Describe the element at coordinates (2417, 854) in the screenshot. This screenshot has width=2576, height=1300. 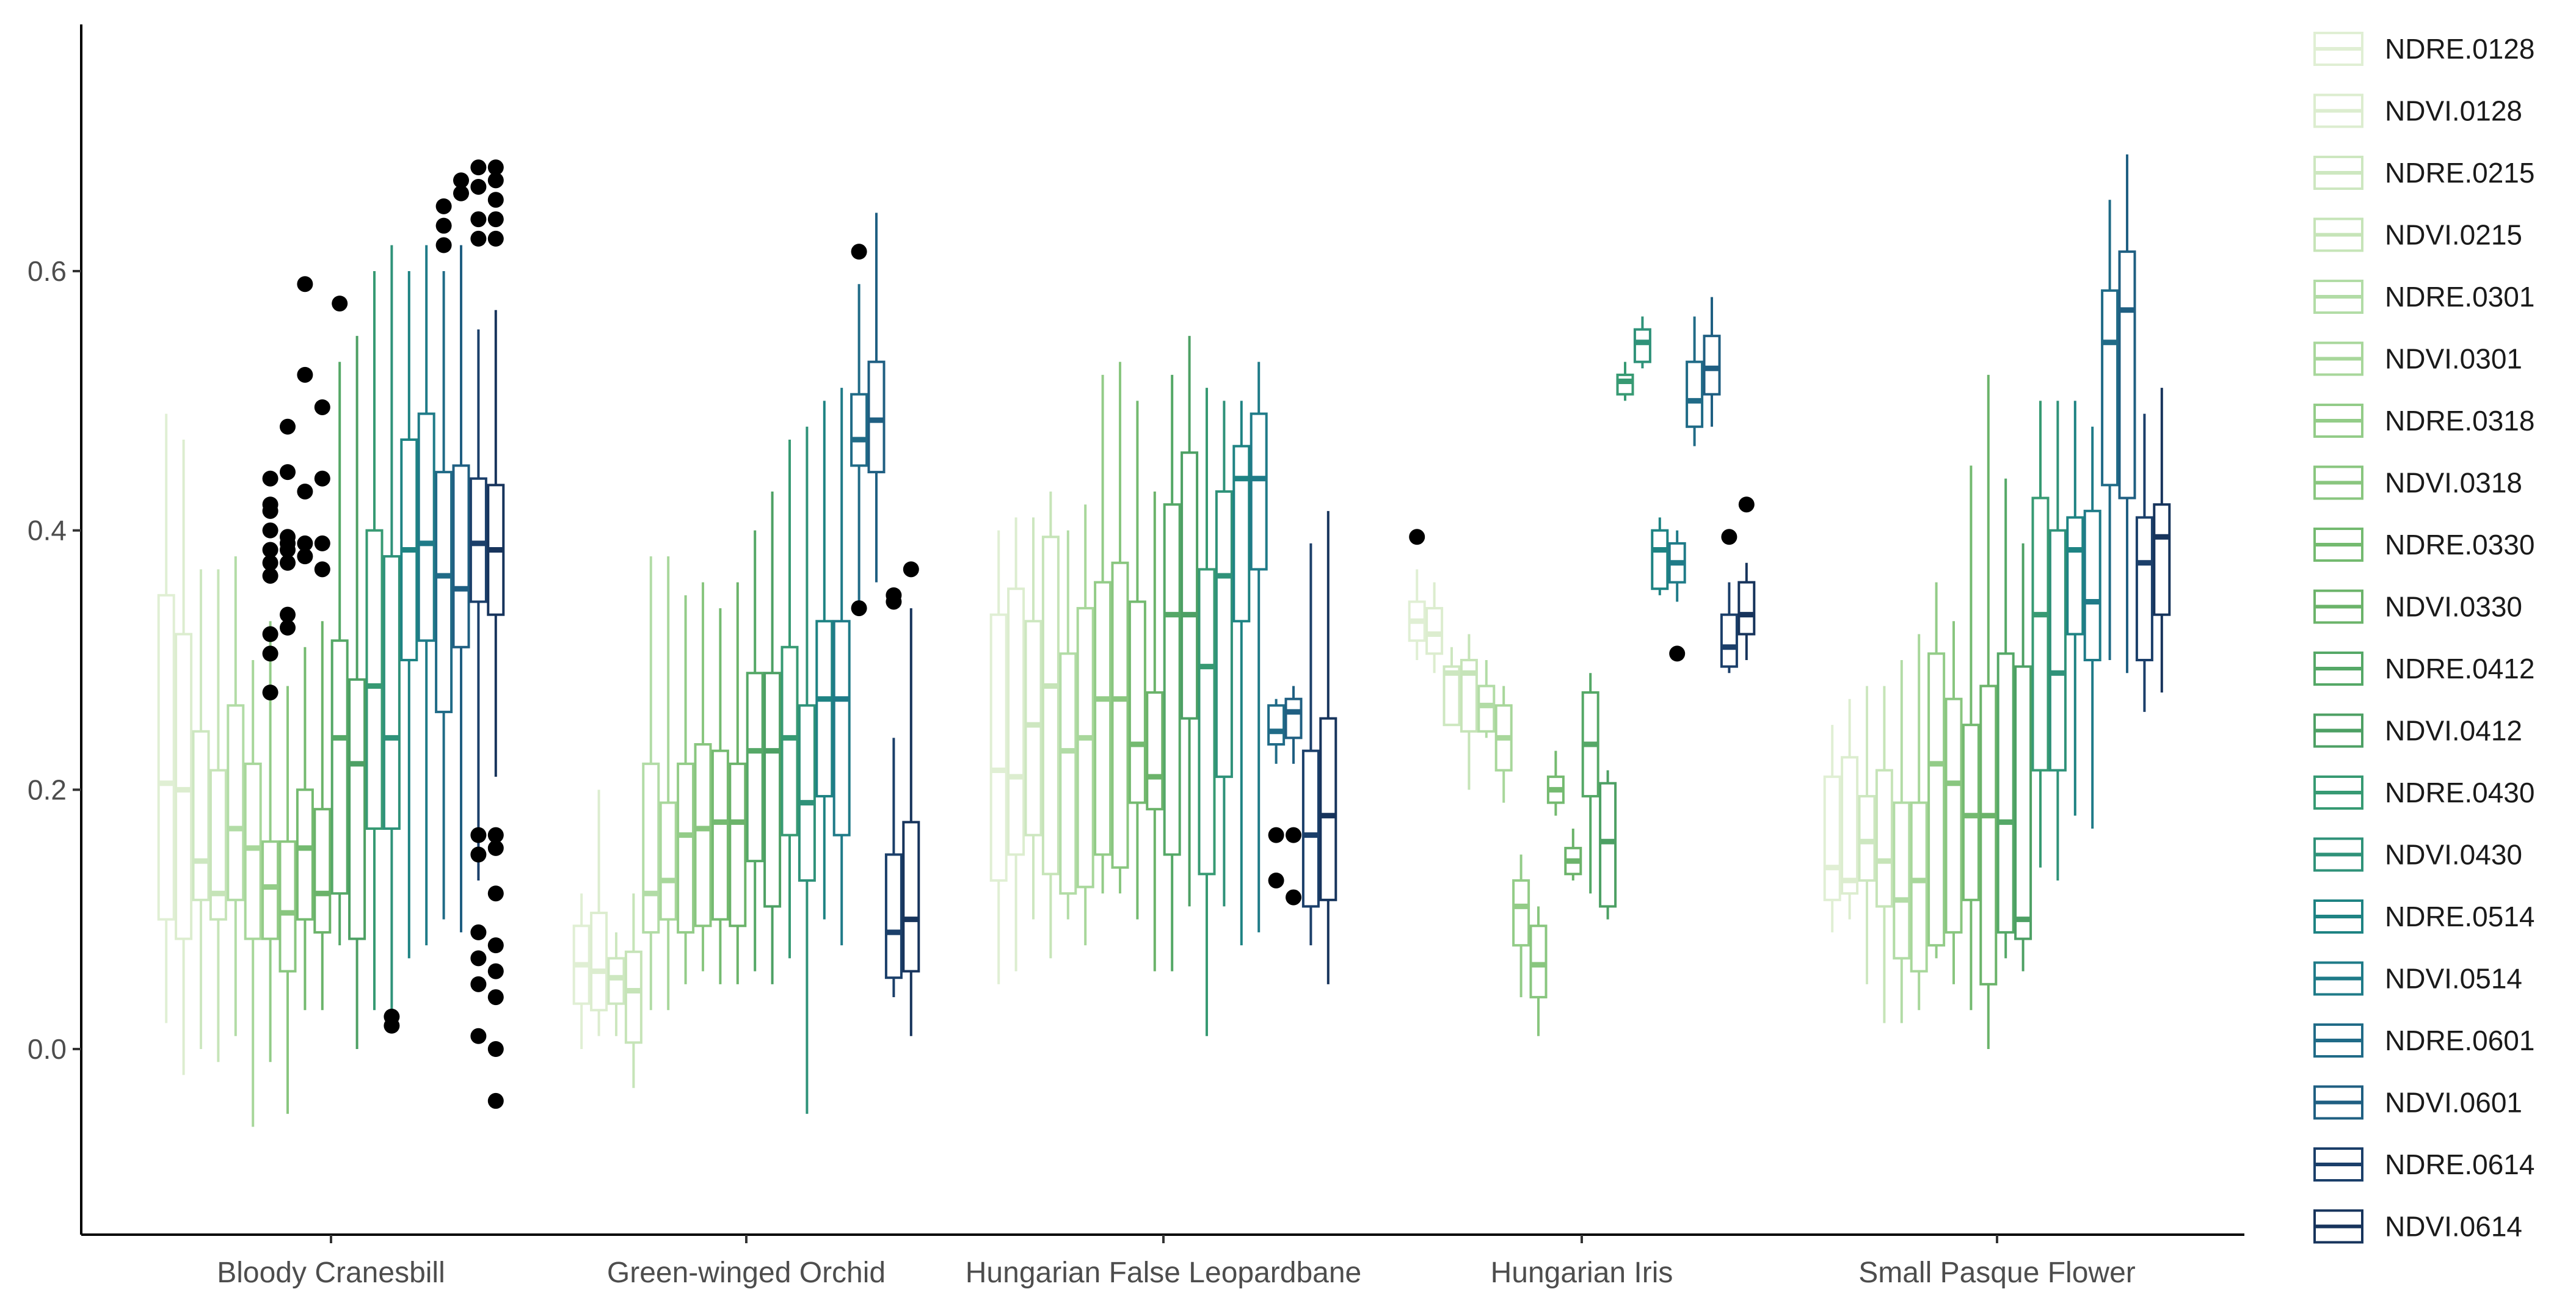
I see `legend-item: NDVI.0430` at that location.